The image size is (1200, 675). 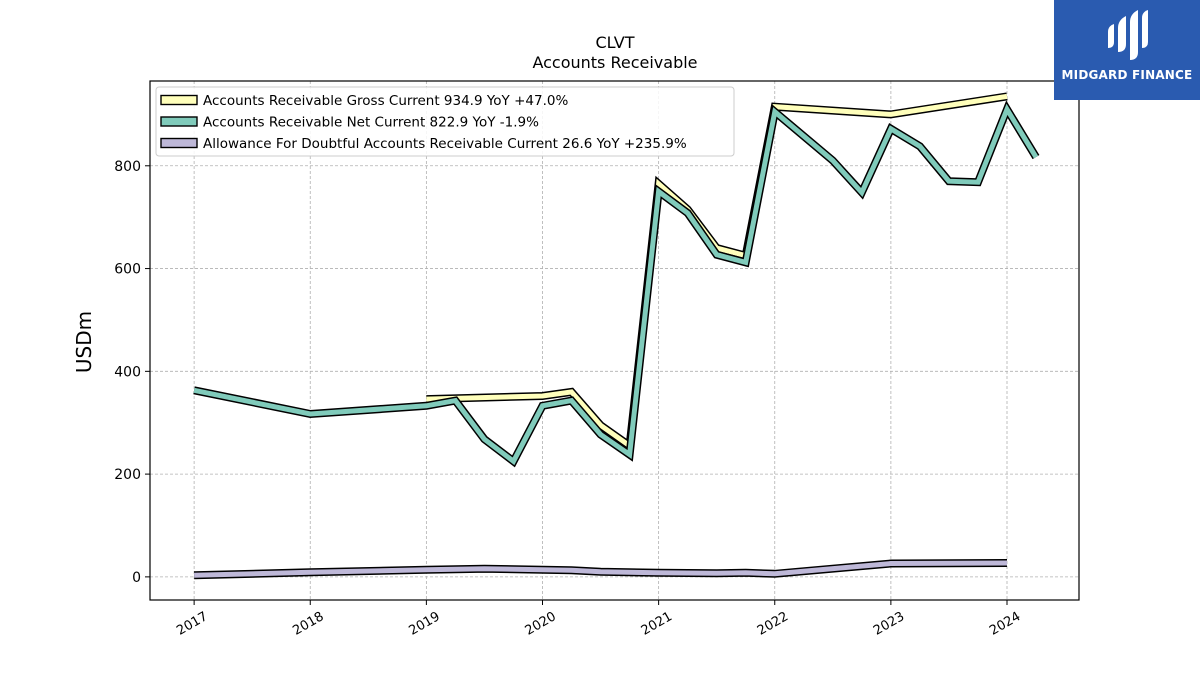 I want to click on y-axis-label: USDm, so click(x=84, y=342).